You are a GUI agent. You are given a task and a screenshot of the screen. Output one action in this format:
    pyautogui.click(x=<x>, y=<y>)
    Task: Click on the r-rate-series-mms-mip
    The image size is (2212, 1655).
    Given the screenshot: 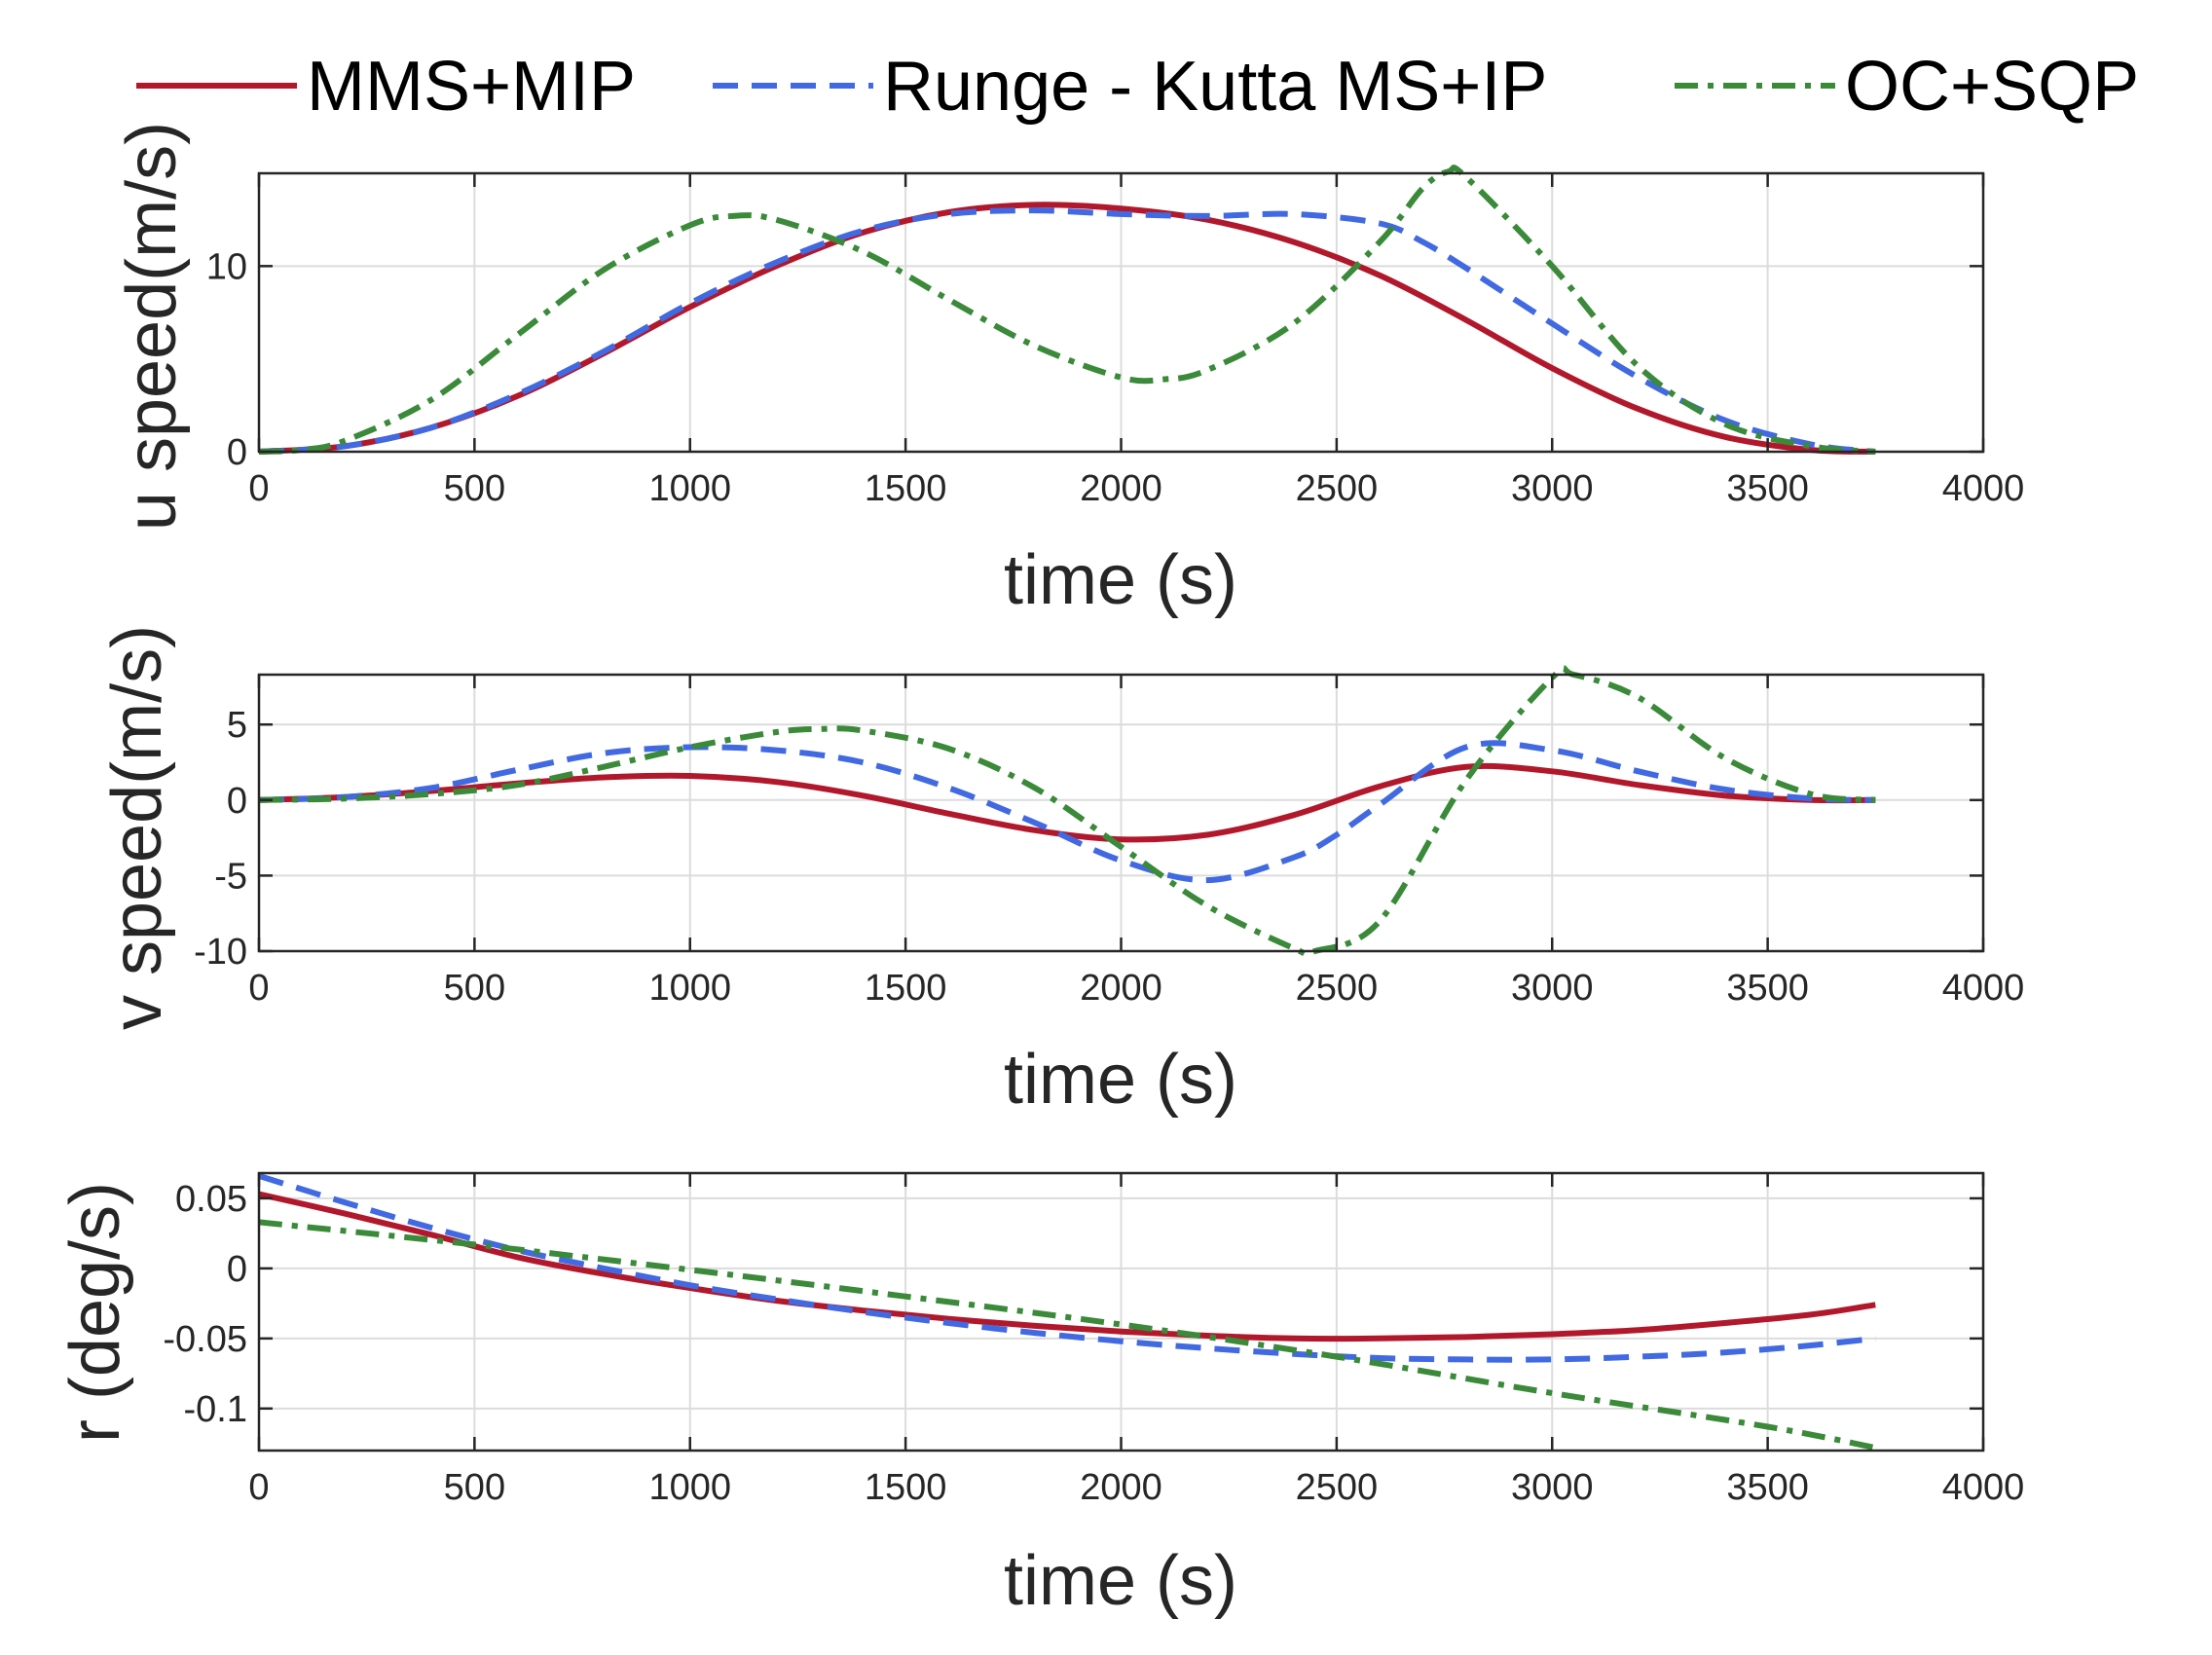 What is the action you would take?
    pyautogui.click(x=1067, y=1267)
    